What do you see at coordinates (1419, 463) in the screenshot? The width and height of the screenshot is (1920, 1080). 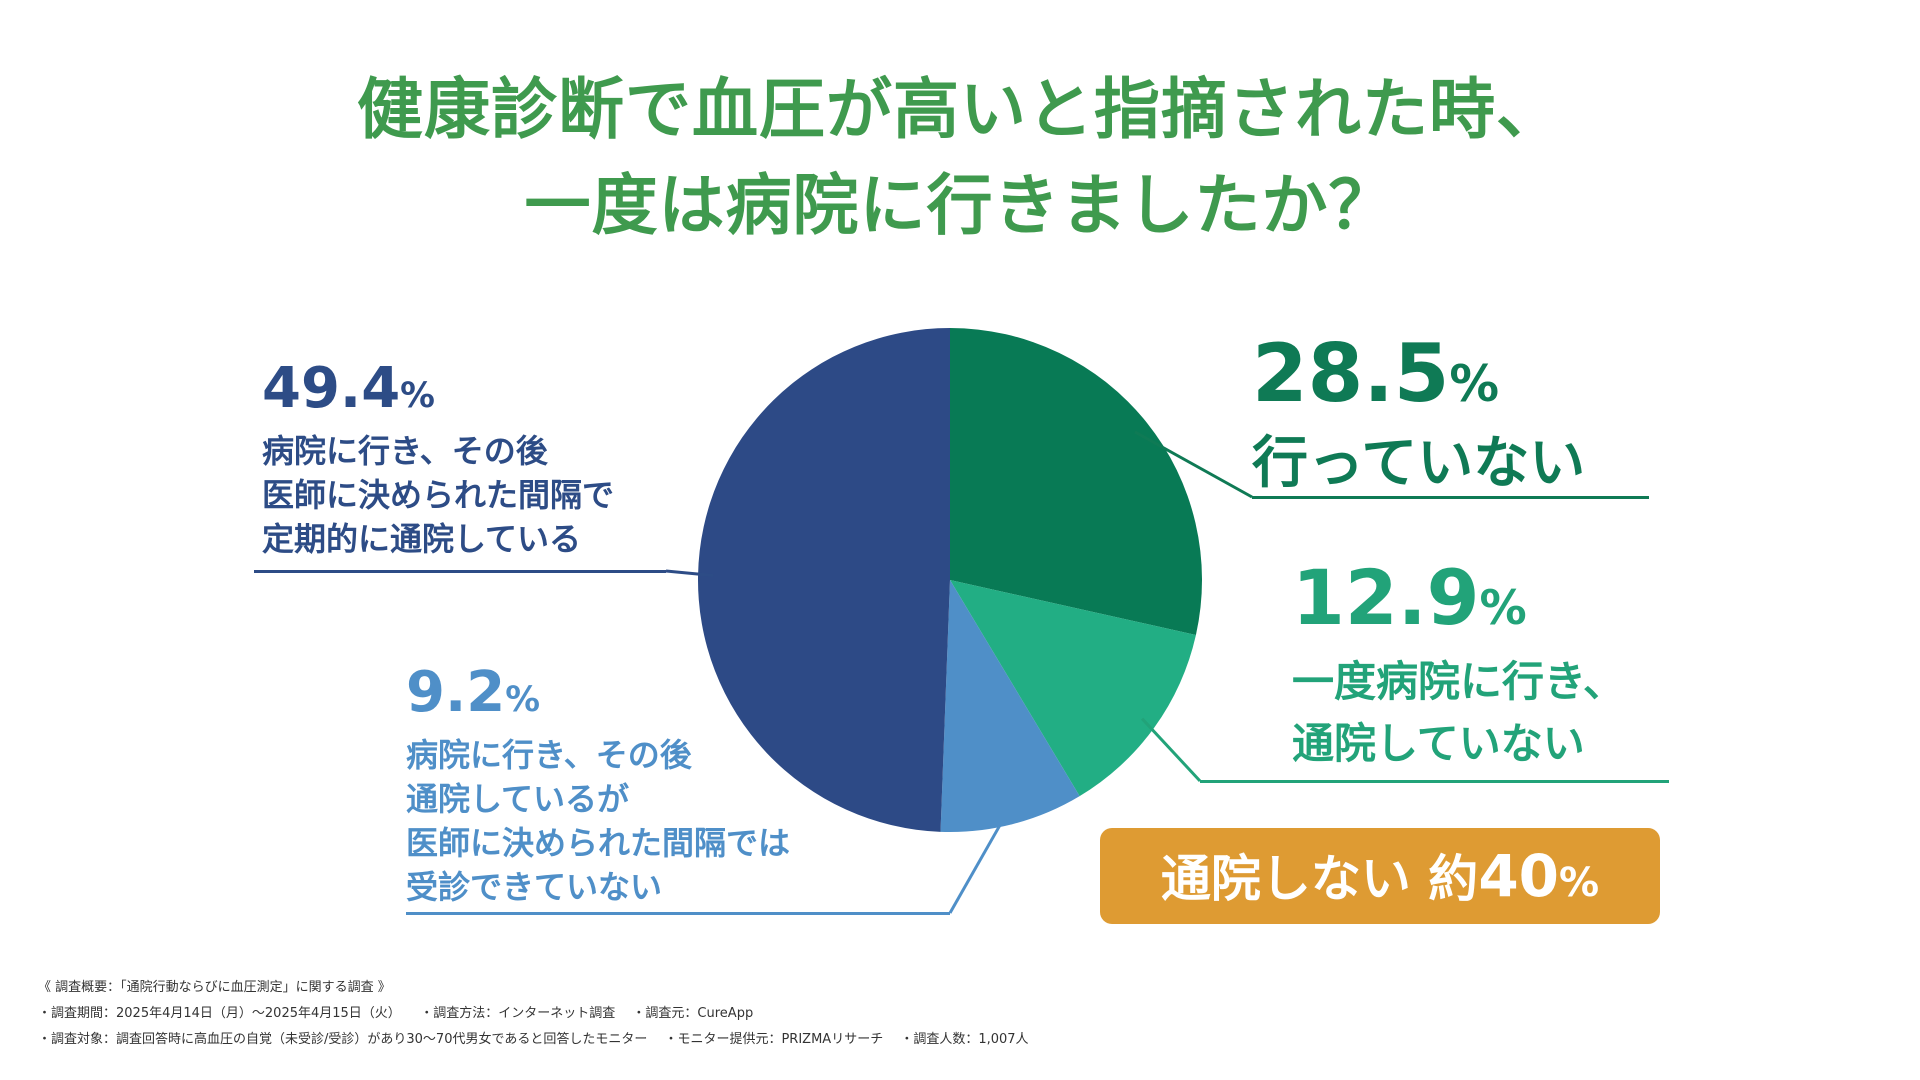 I see `label-line-0-0: 行っていない` at bounding box center [1419, 463].